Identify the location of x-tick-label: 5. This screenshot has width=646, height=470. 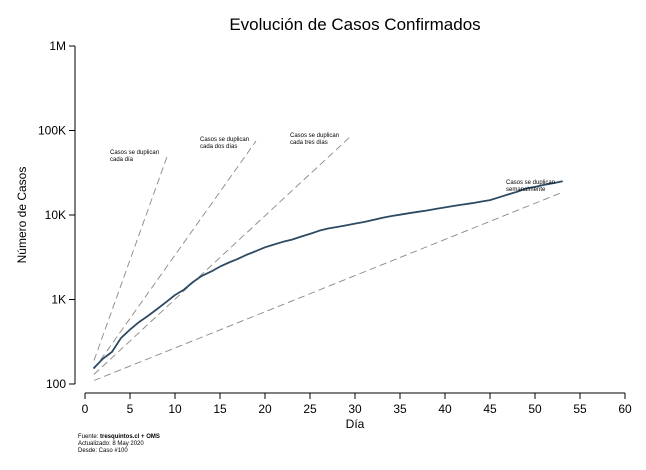
(130, 409).